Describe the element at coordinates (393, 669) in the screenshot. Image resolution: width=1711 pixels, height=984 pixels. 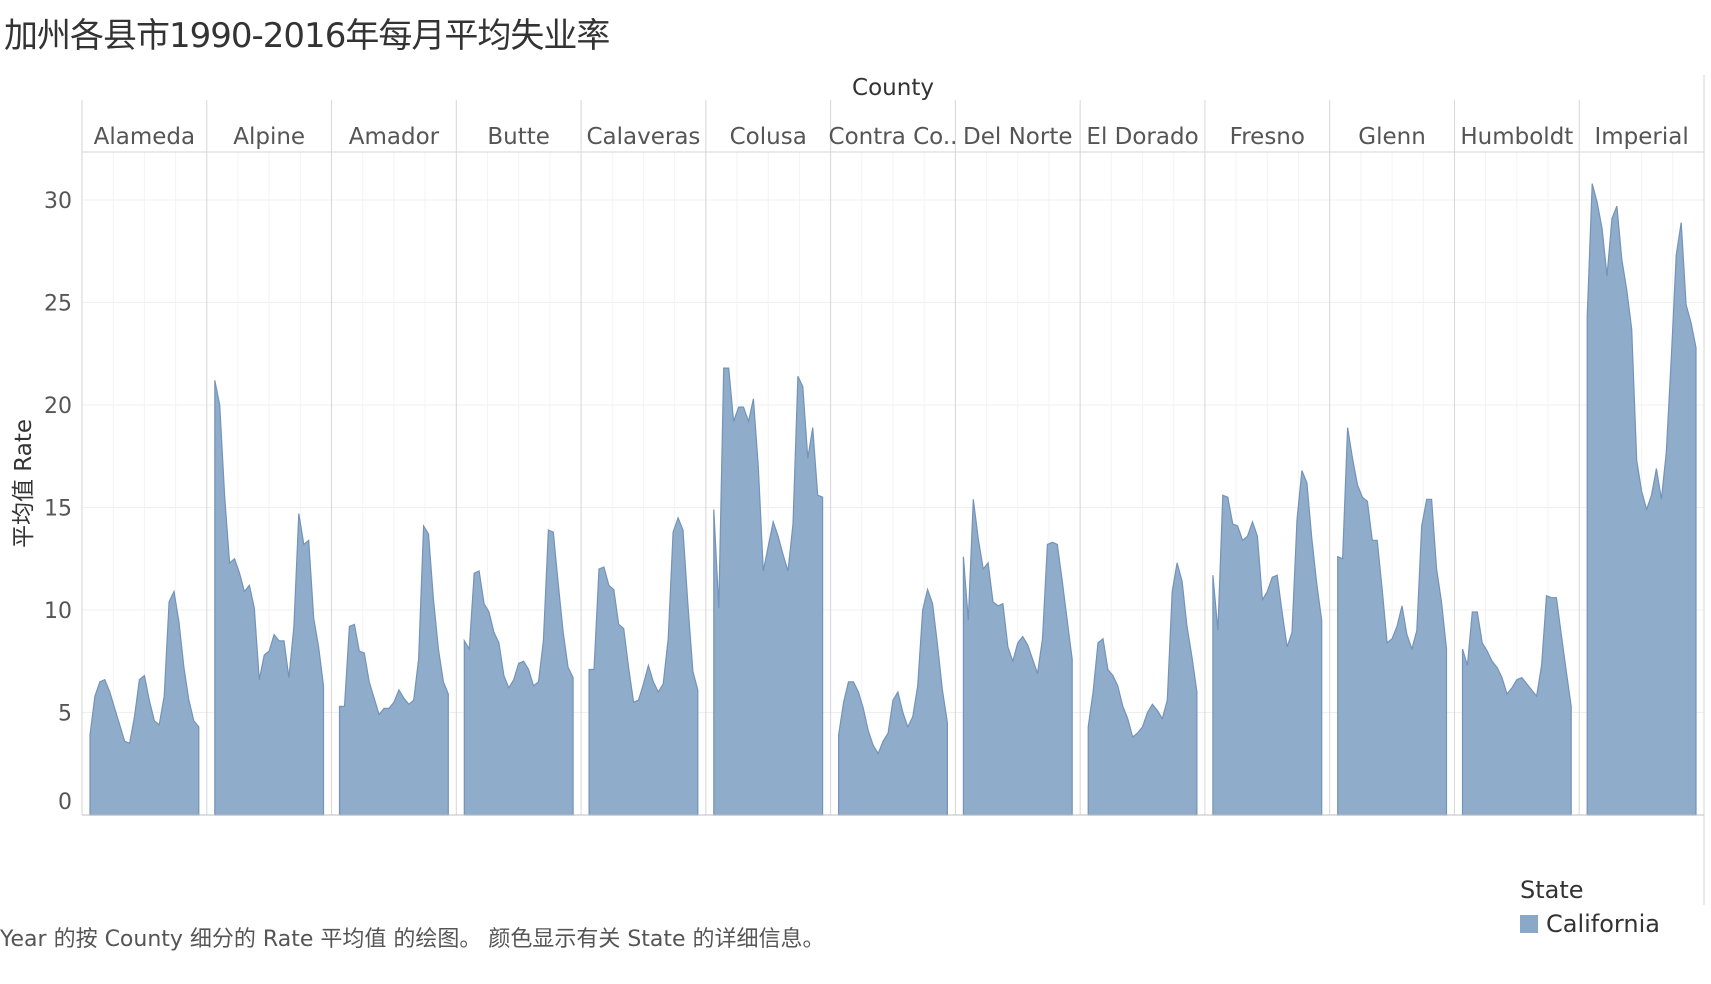
I see `area-amador` at that location.